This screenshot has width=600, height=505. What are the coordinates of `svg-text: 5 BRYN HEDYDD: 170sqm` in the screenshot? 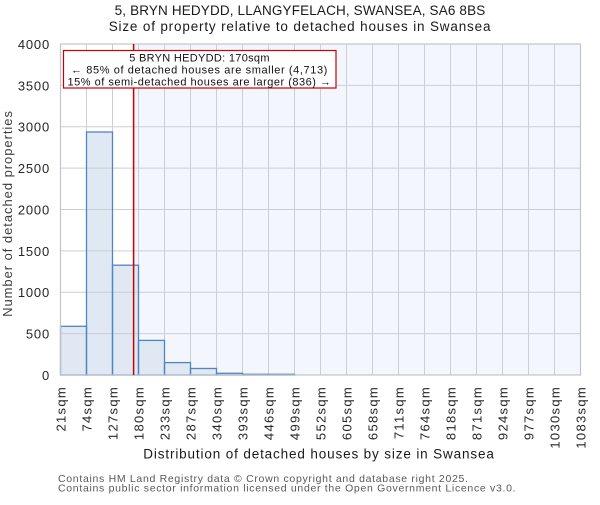 It's located at (199, 59).